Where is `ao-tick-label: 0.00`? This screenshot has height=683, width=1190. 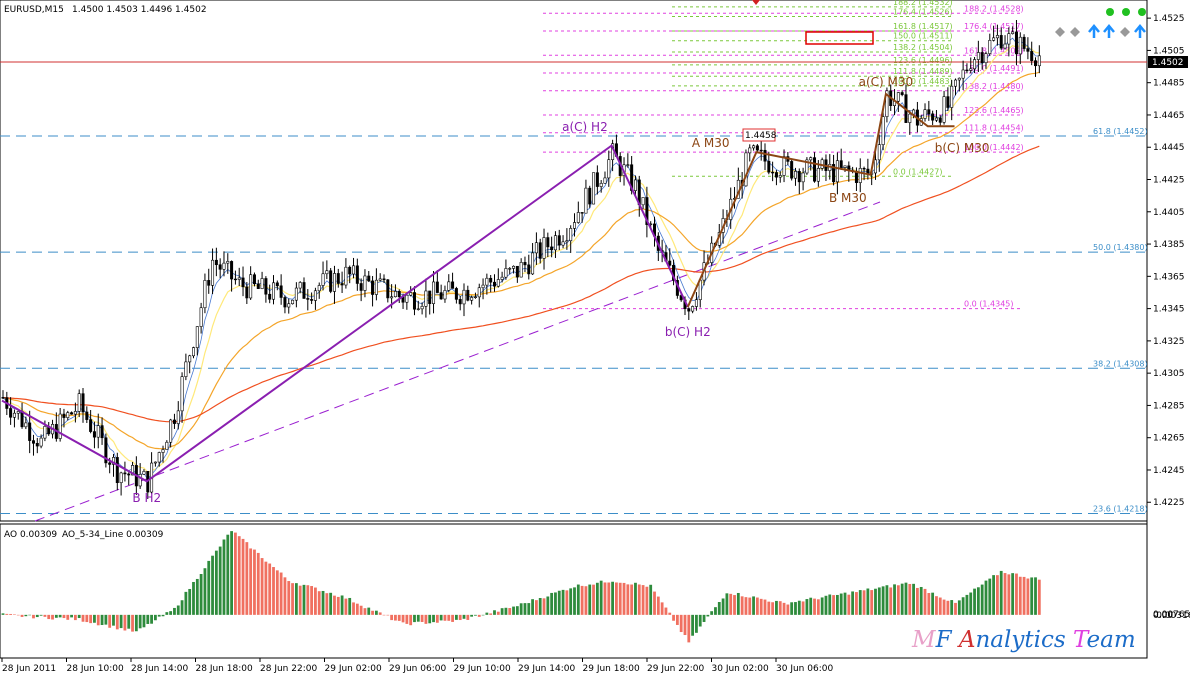 ao-tick-label: 0.00 is located at coordinates (1163, 616).